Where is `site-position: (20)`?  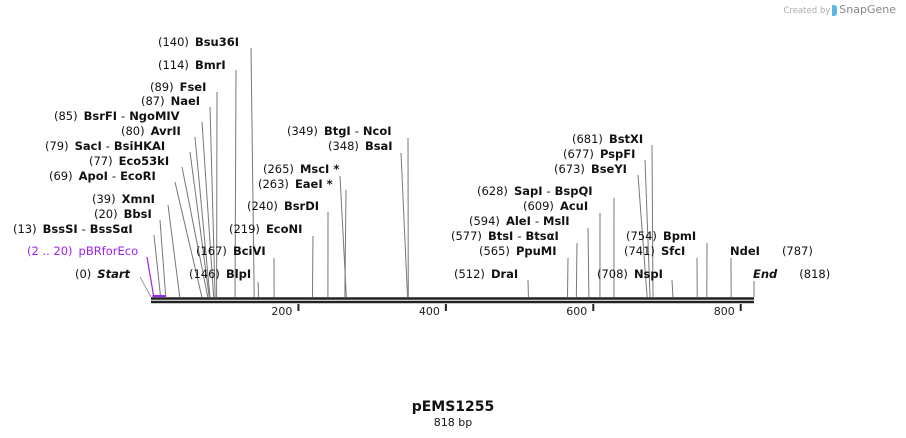 site-position: (20) is located at coordinates (106, 214).